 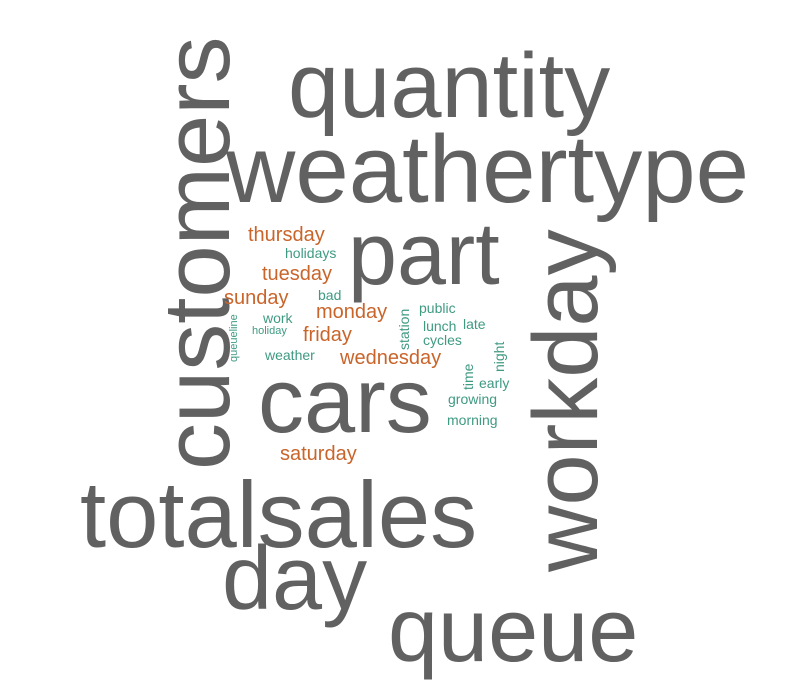 I want to click on word-time: time, so click(x=468, y=376).